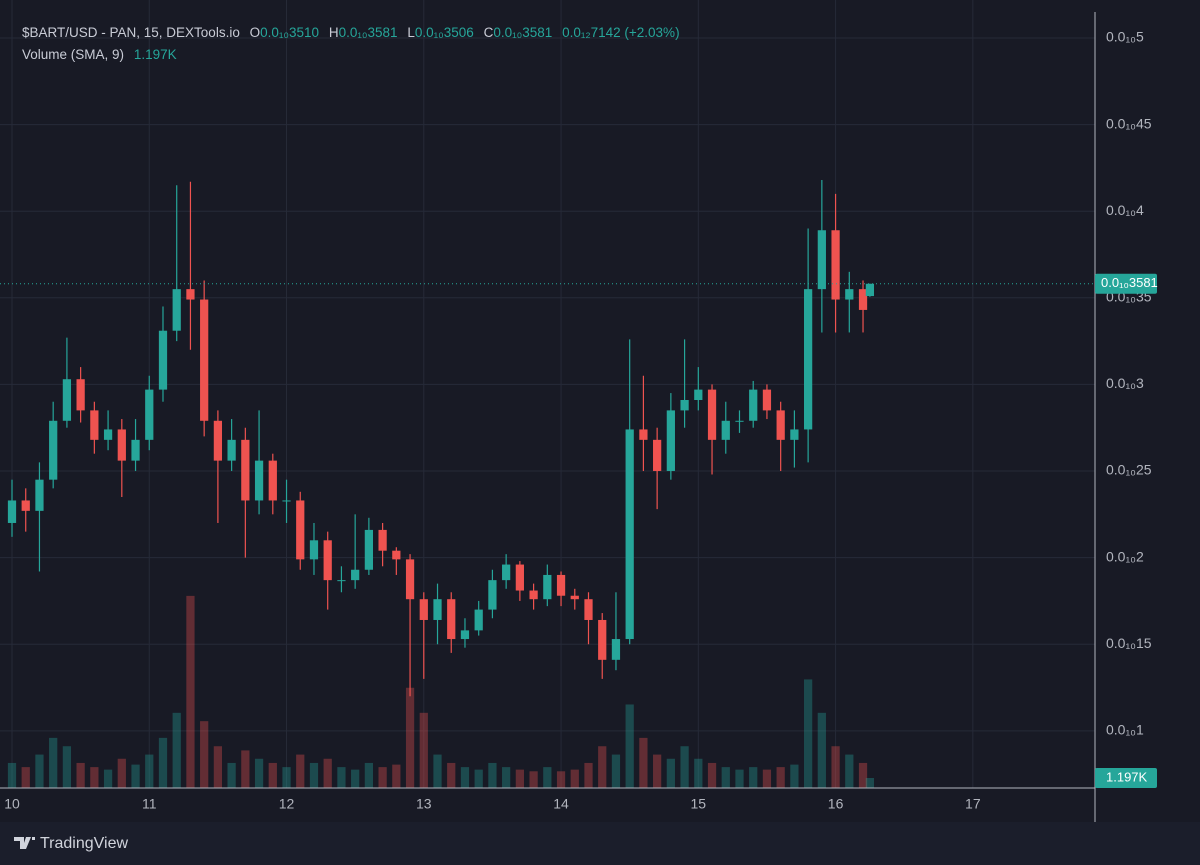 This screenshot has width=1200, height=865. I want to click on volume-value: 1.197K, so click(155, 54).